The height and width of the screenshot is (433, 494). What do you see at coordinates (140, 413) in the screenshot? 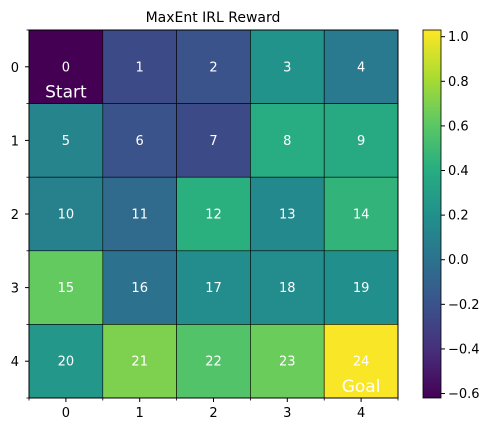
I see `x-tick-label-1: 1` at bounding box center [140, 413].